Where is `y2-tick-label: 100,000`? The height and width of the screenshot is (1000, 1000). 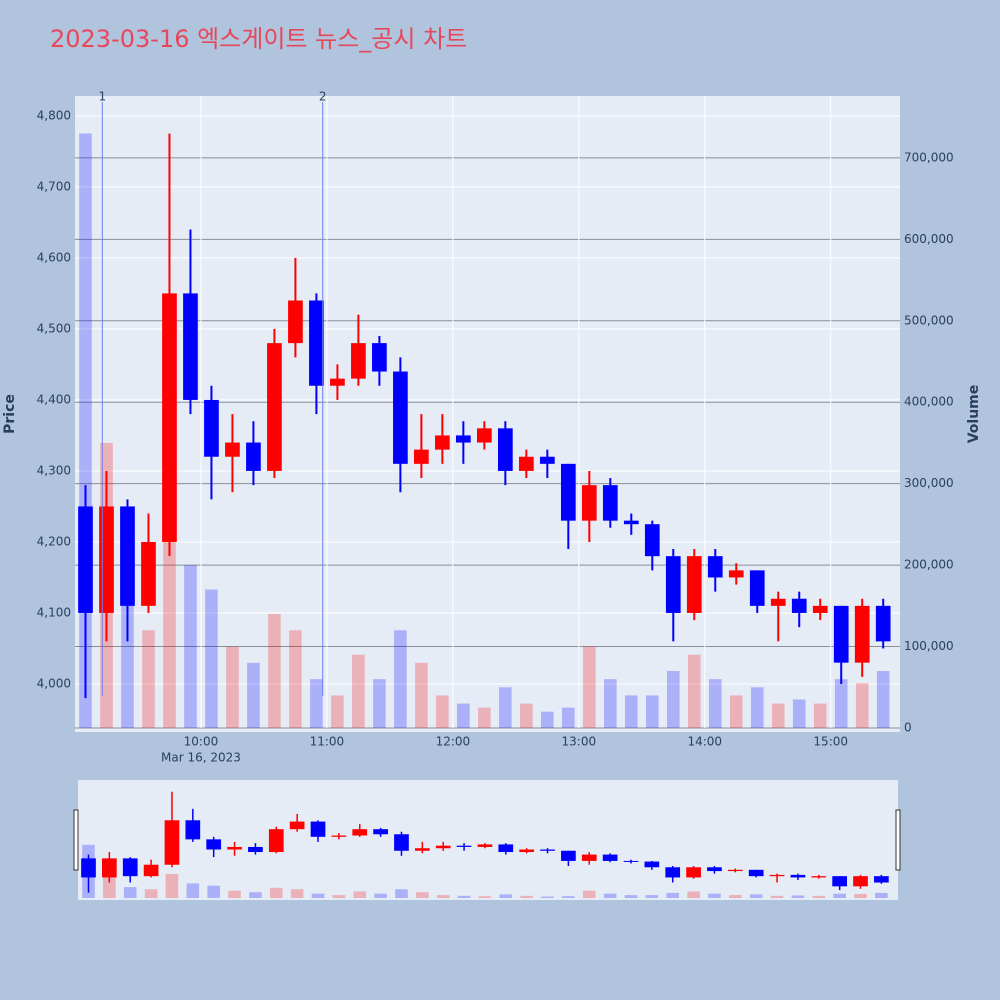 y2-tick-label: 100,000 is located at coordinates (929, 646).